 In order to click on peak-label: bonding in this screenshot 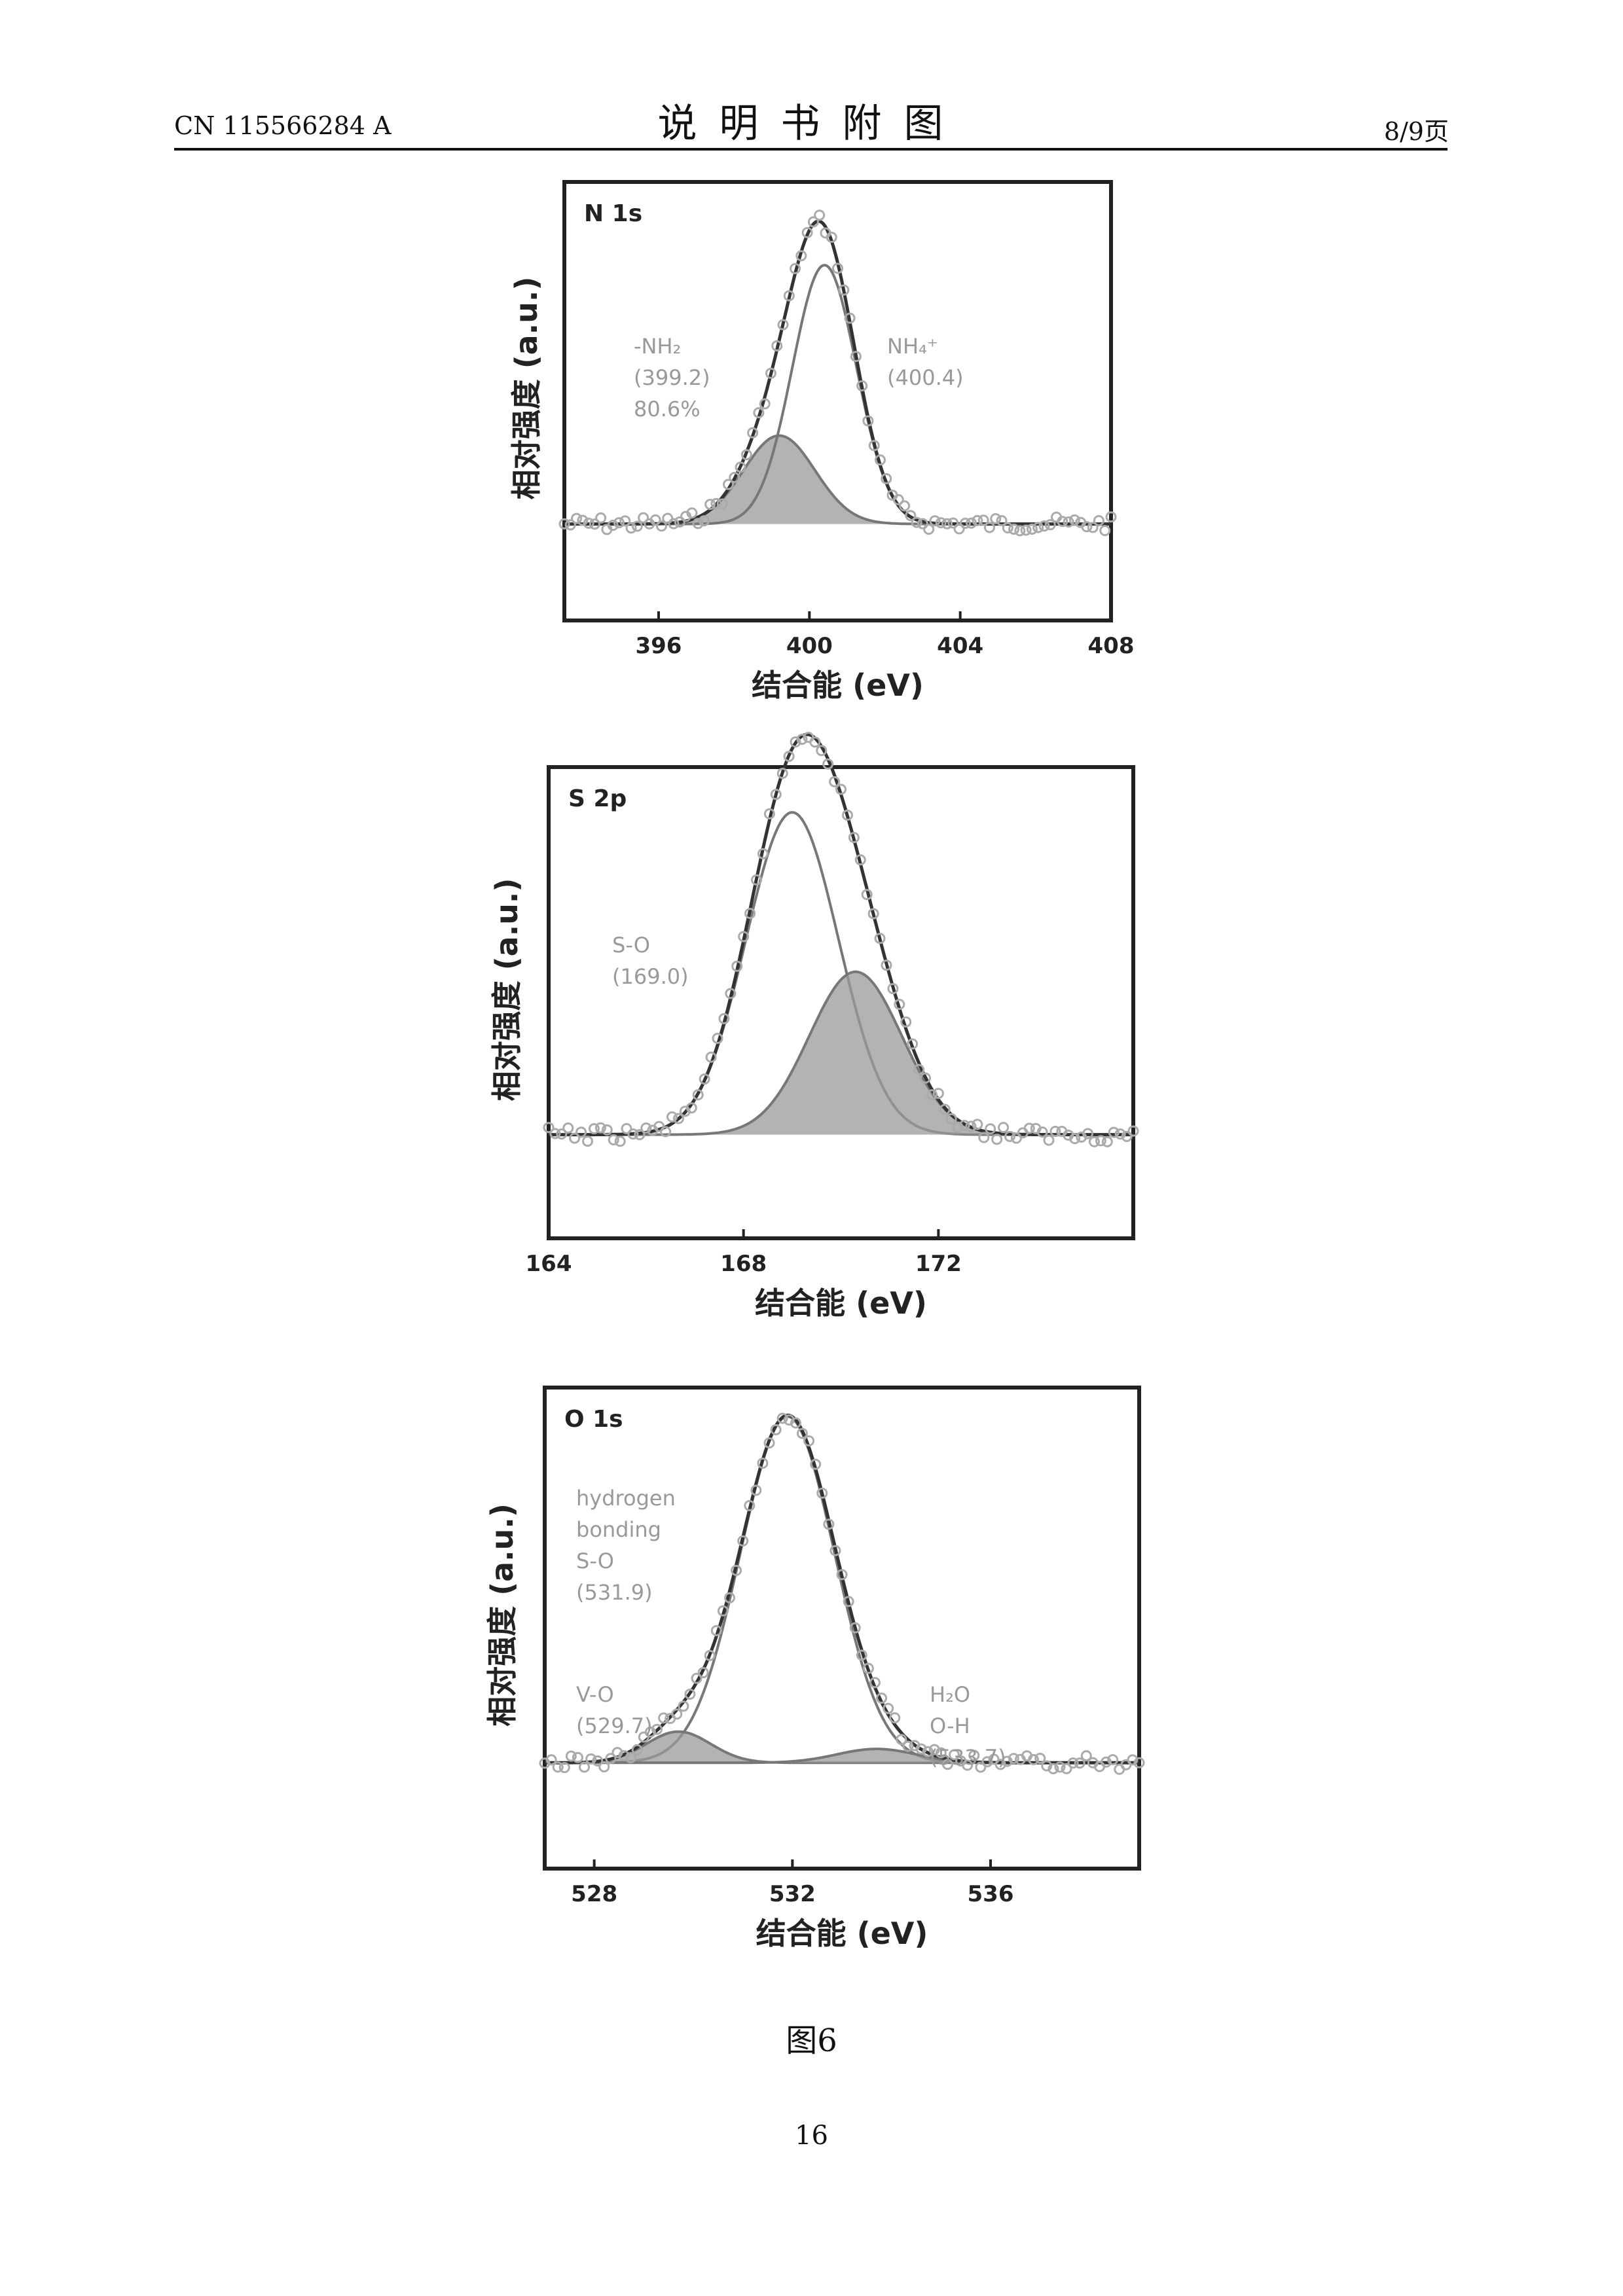, I will do `click(618, 1529)`.